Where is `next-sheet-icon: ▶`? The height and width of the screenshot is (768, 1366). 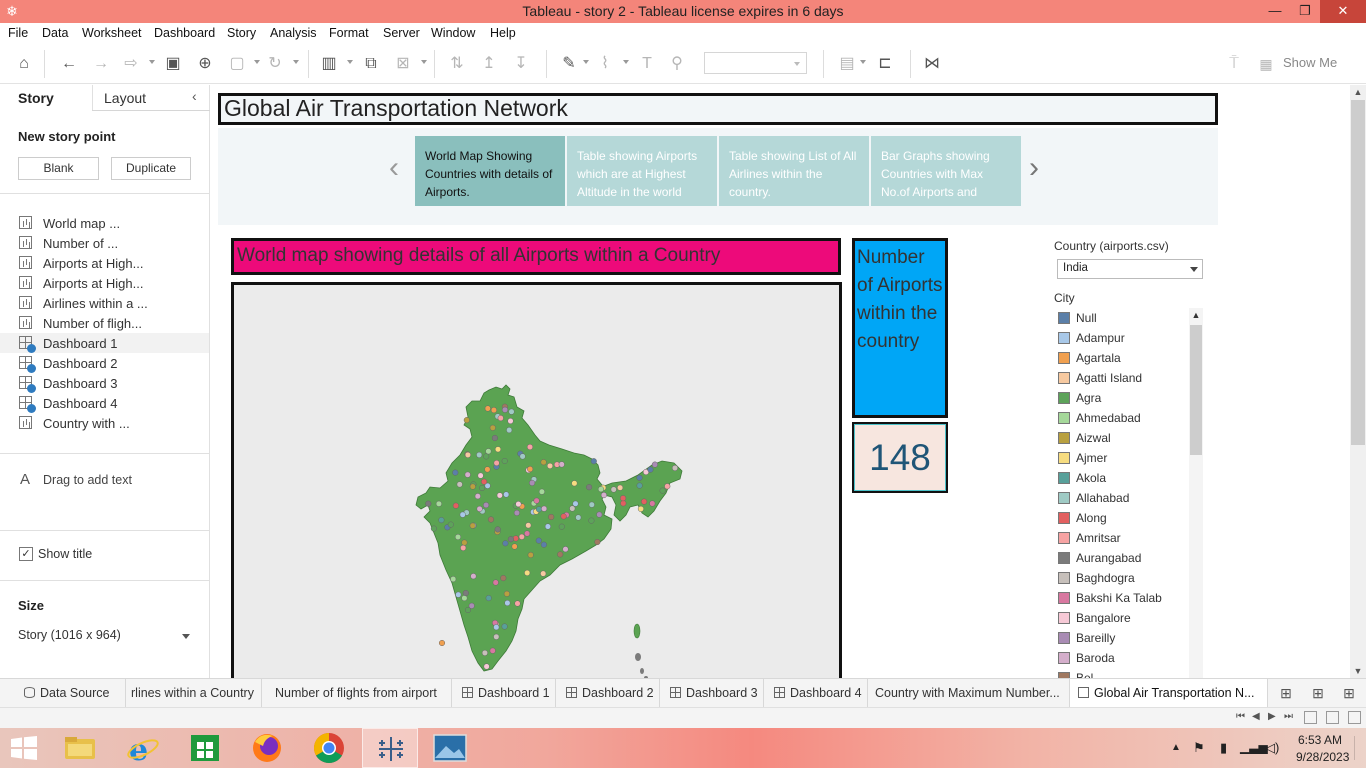
next-sheet-icon: ▶ is located at coordinates (1272, 716).